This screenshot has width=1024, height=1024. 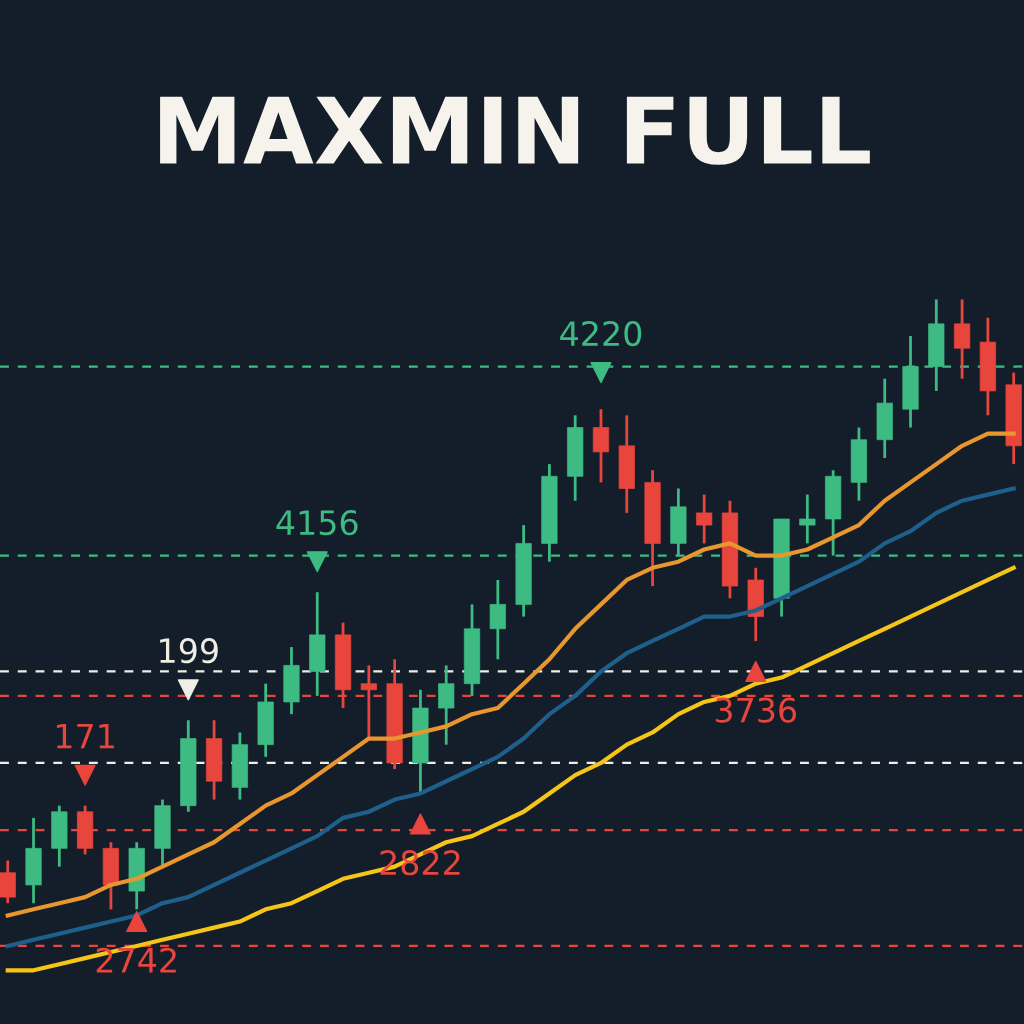 I want to click on annotation: 171, so click(x=85, y=736).